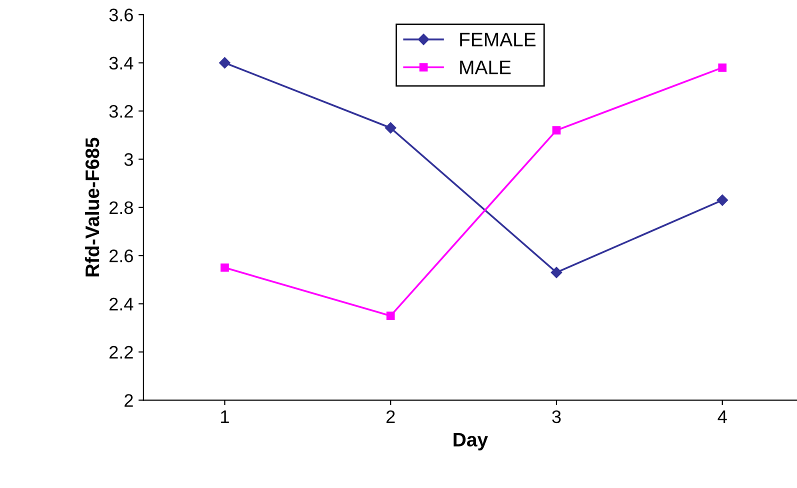  What do you see at coordinates (121, 15) in the screenshot?
I see `y-tick-label: 3.6` at bounding box center [121, 15].